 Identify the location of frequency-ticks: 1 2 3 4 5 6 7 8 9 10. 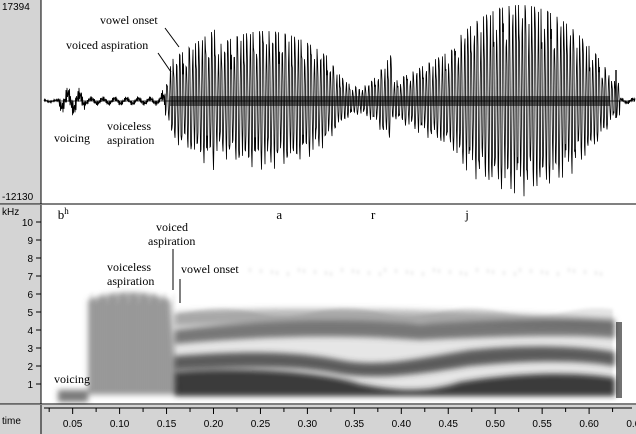
(31, 304).